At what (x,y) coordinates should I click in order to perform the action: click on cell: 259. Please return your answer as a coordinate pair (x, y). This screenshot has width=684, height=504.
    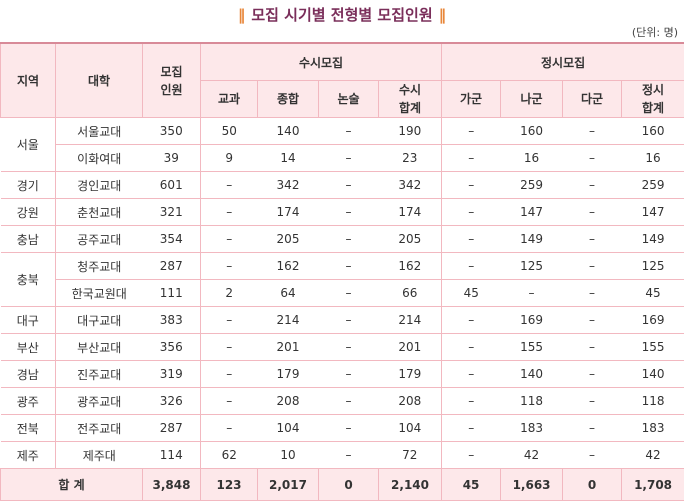
    Looking at the image, I should click on (531, 185).